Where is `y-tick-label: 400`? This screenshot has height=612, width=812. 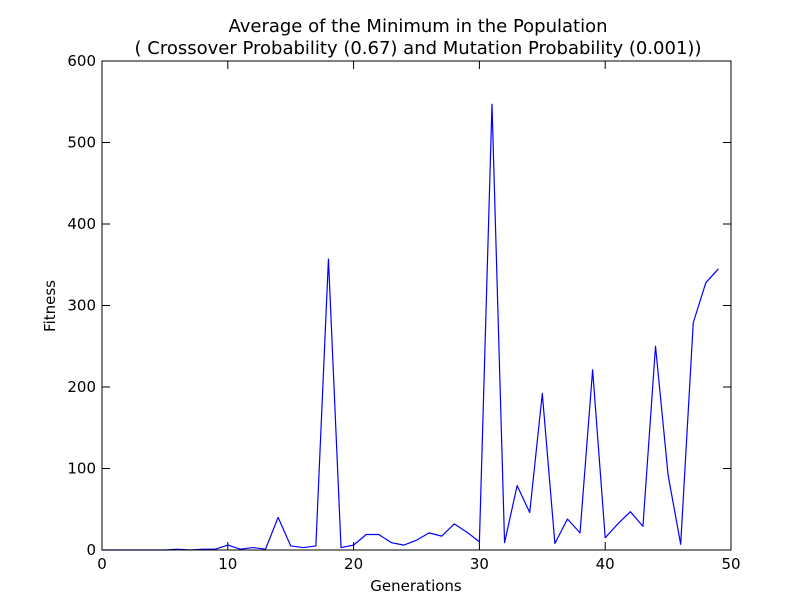
y-tick-label: 400 is located at coordinates (81, 224).